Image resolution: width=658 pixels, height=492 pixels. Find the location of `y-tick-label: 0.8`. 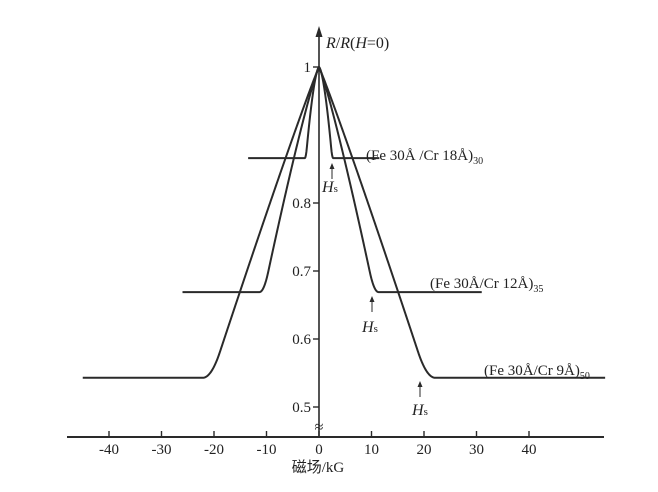

y-tick-label: 0.8 is located at coordinates (301, 204).